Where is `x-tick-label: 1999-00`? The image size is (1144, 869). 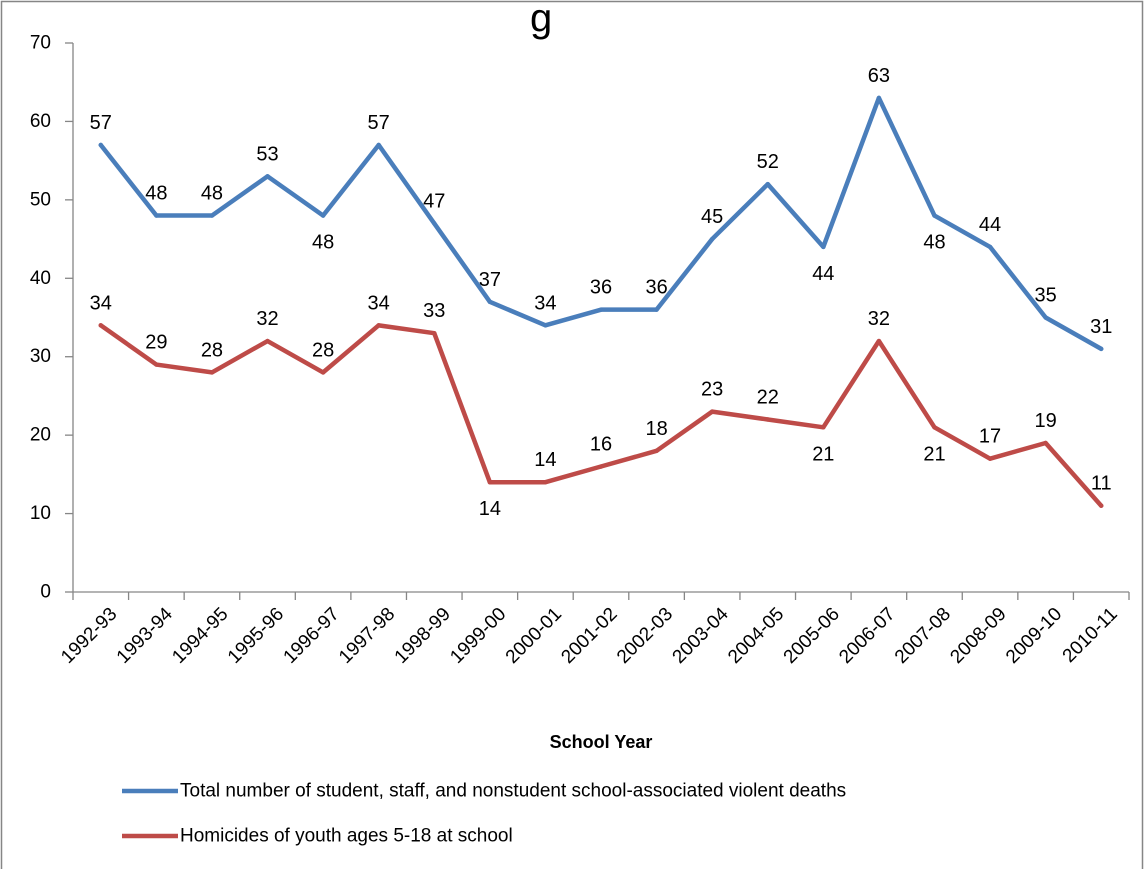 x-tick-label: 1999-00 is located at coordinates (478, 636).